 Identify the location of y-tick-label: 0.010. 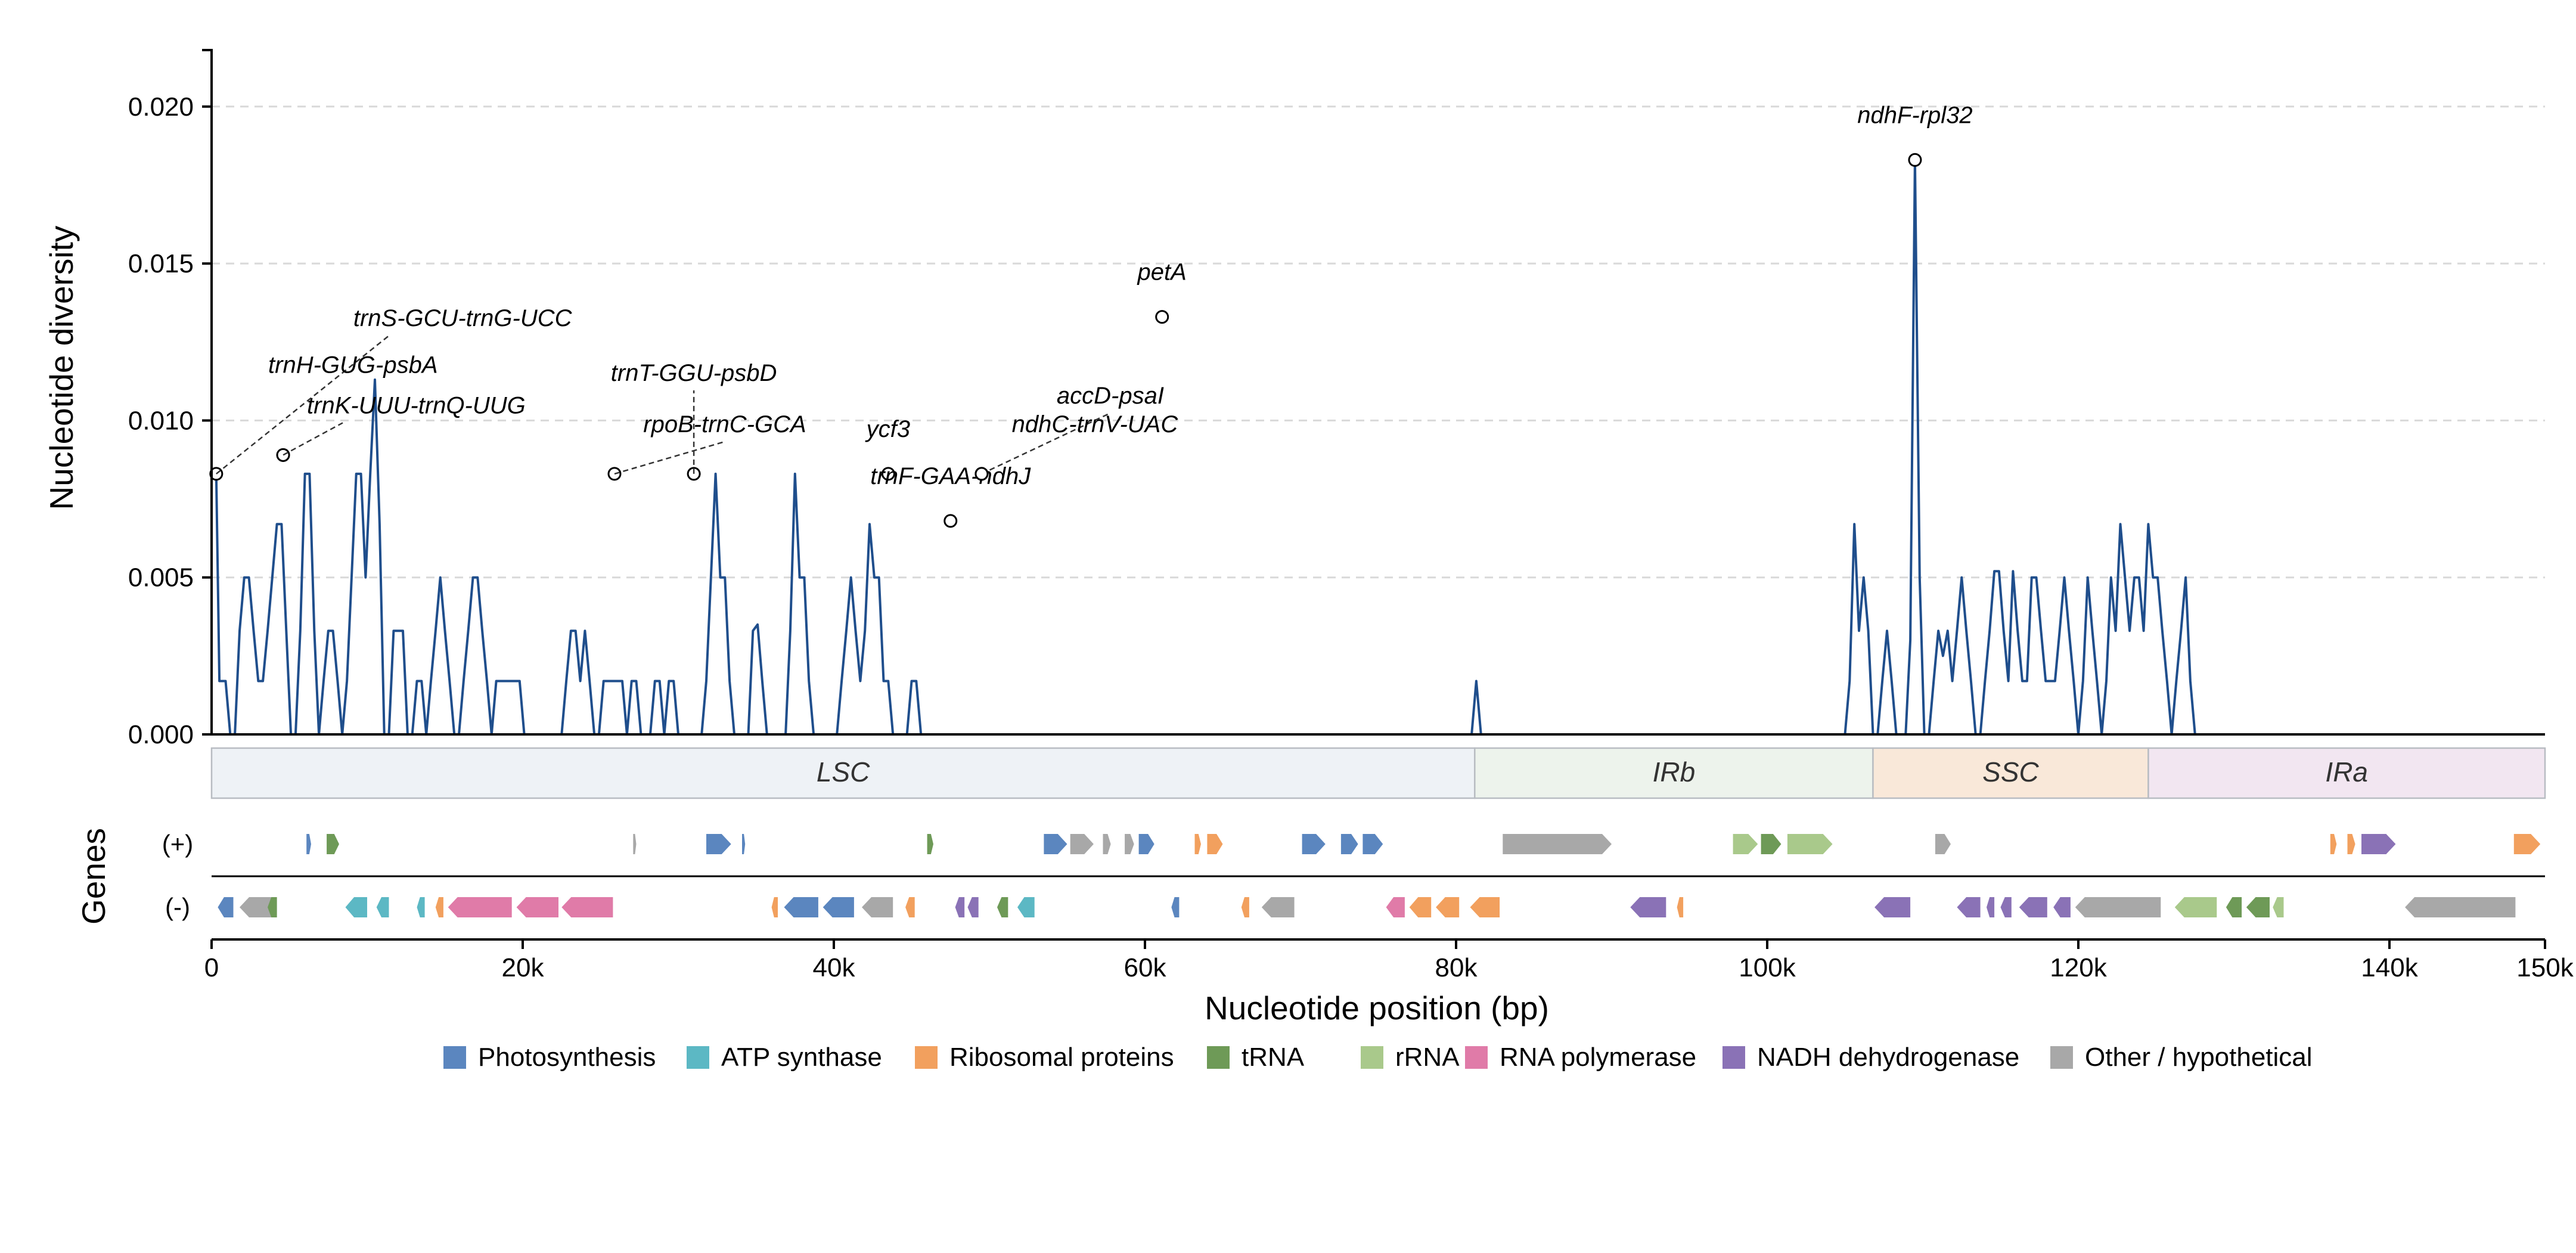
(161, 420).